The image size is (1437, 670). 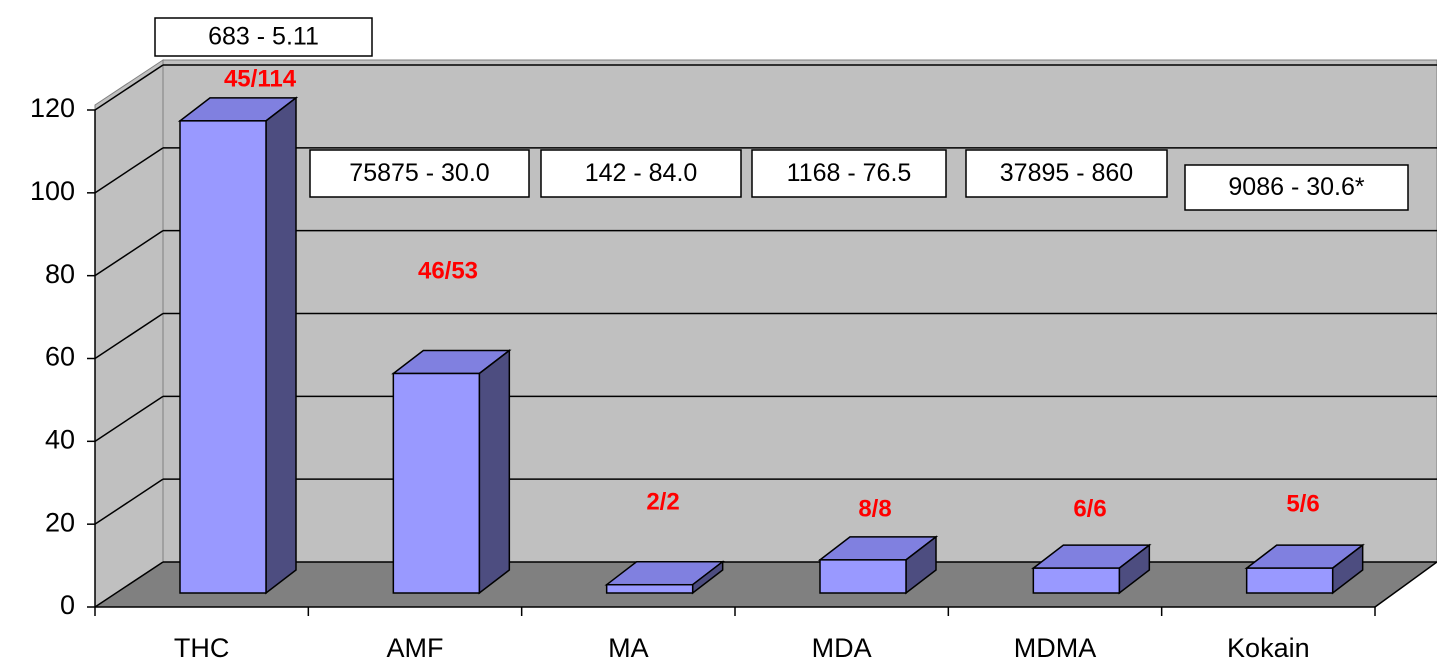 What do you see at coordinates (662, 501) in the screenshot?
I see `ratio-label: 2/2` at bounding box center [662, 501].